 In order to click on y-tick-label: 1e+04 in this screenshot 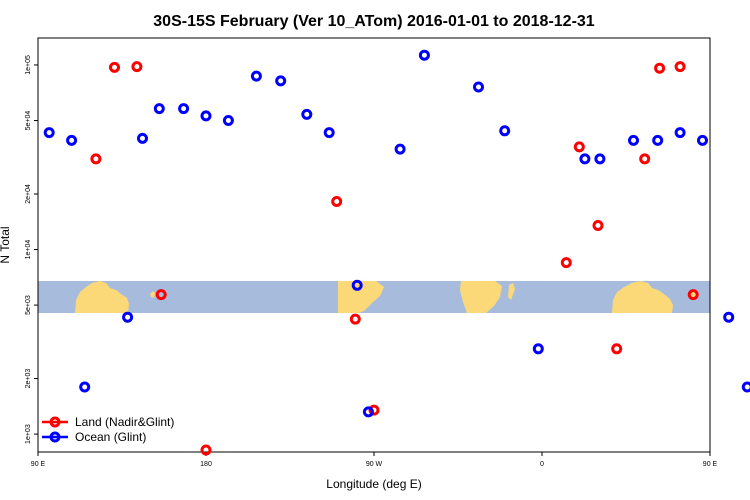, I will do `click(28, 250)`.